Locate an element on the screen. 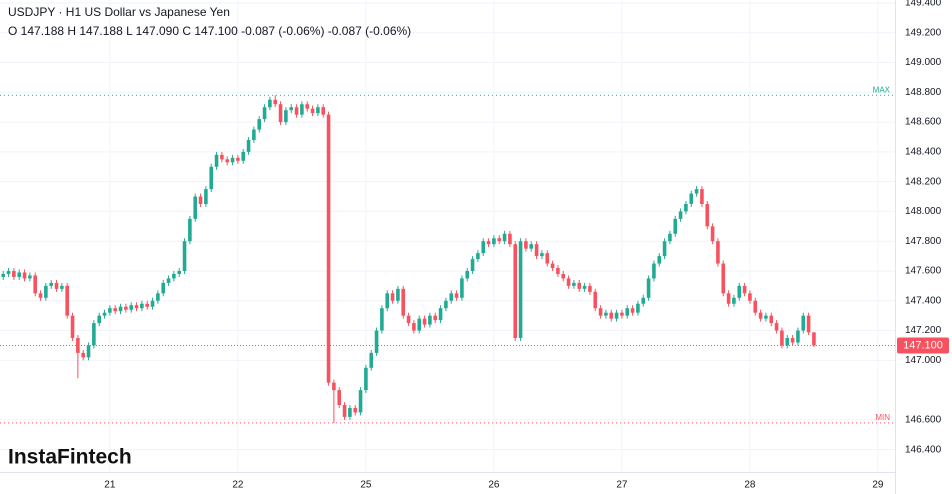 The image size is (952, 494). y-tick-label: 147.800 is located at coordinates (923, 241).